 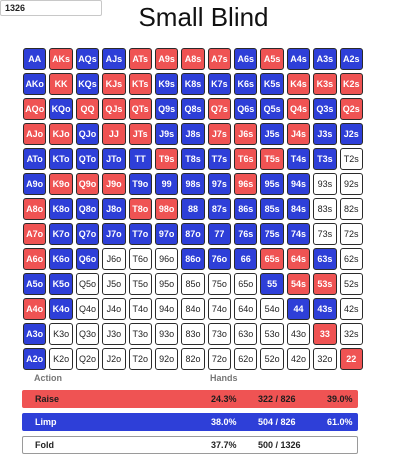 What do you see at coordinates (246, 334) in the screenshot?
I see `hand-cell: 63o` at bounding box center [246, 334].